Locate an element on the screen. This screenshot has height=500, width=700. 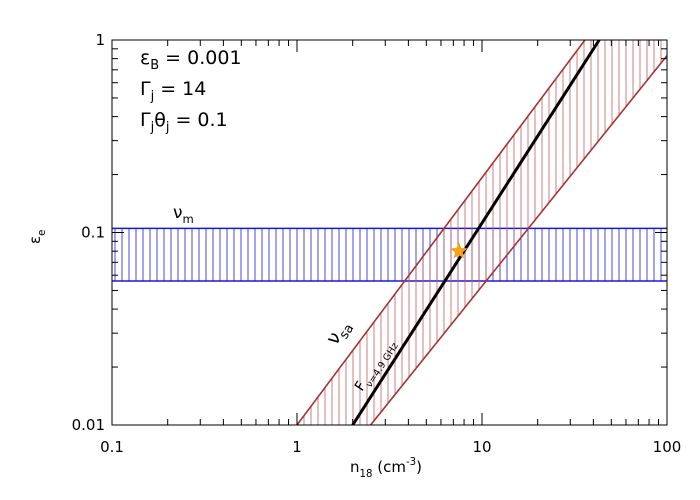
annotation: εB = 0.001 is located at coordinates (191, 60).